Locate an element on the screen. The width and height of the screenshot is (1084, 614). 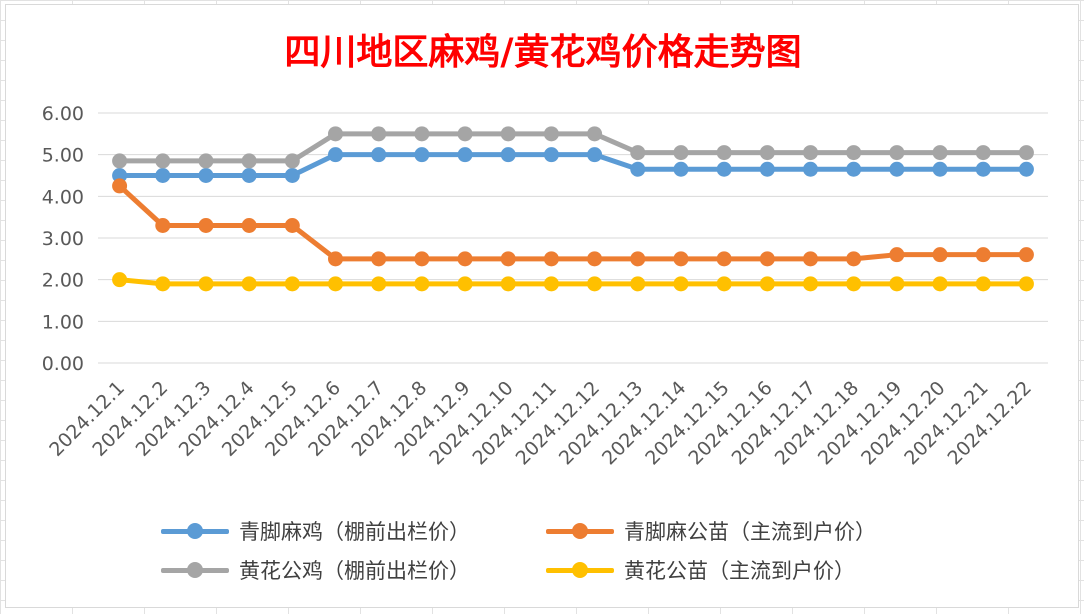
y-tick-label: 5.00 is located at coordinates (63, 156).